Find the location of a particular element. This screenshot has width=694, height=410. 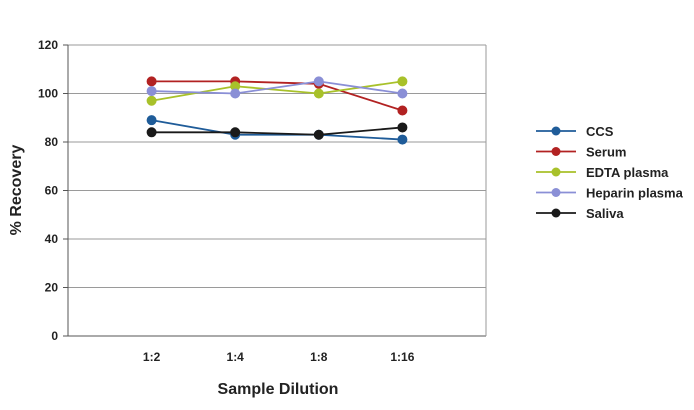

legend-item-saliva: Saliva is located at coordinates (580, 213).